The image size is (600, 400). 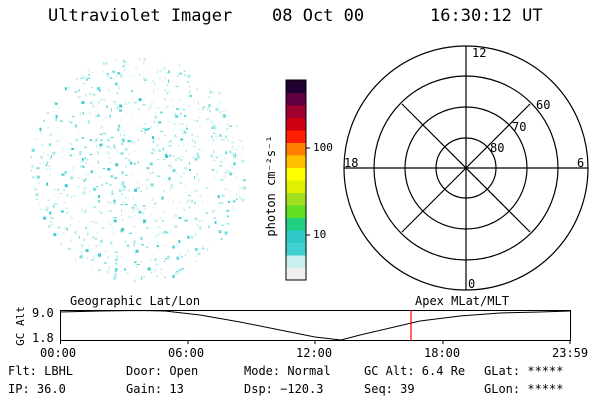 I want to click on info-glat: GLat: *****, so click(x=524, y=371).